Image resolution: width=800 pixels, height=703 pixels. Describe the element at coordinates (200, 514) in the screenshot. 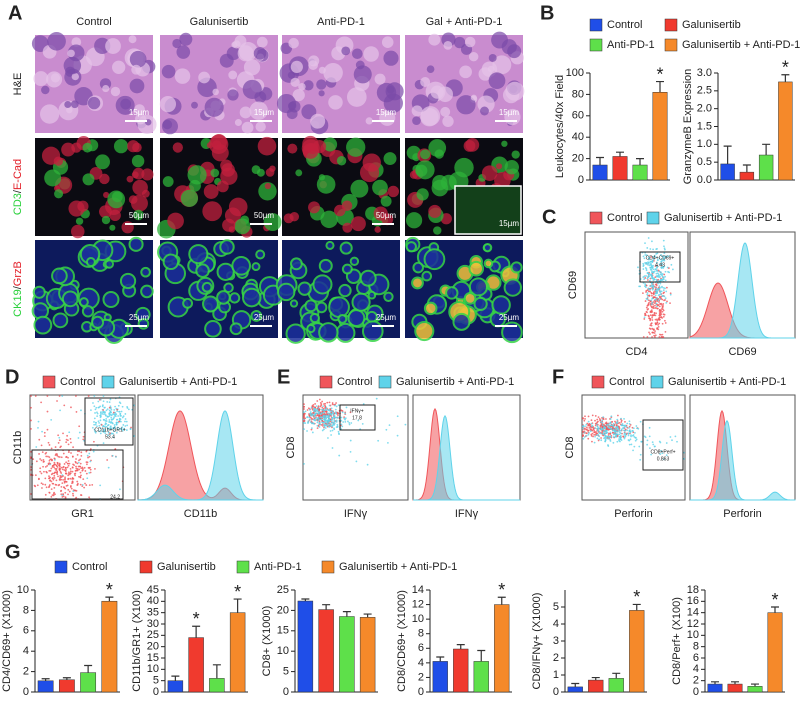

I see `x-axis-label: CD11b` at that location.